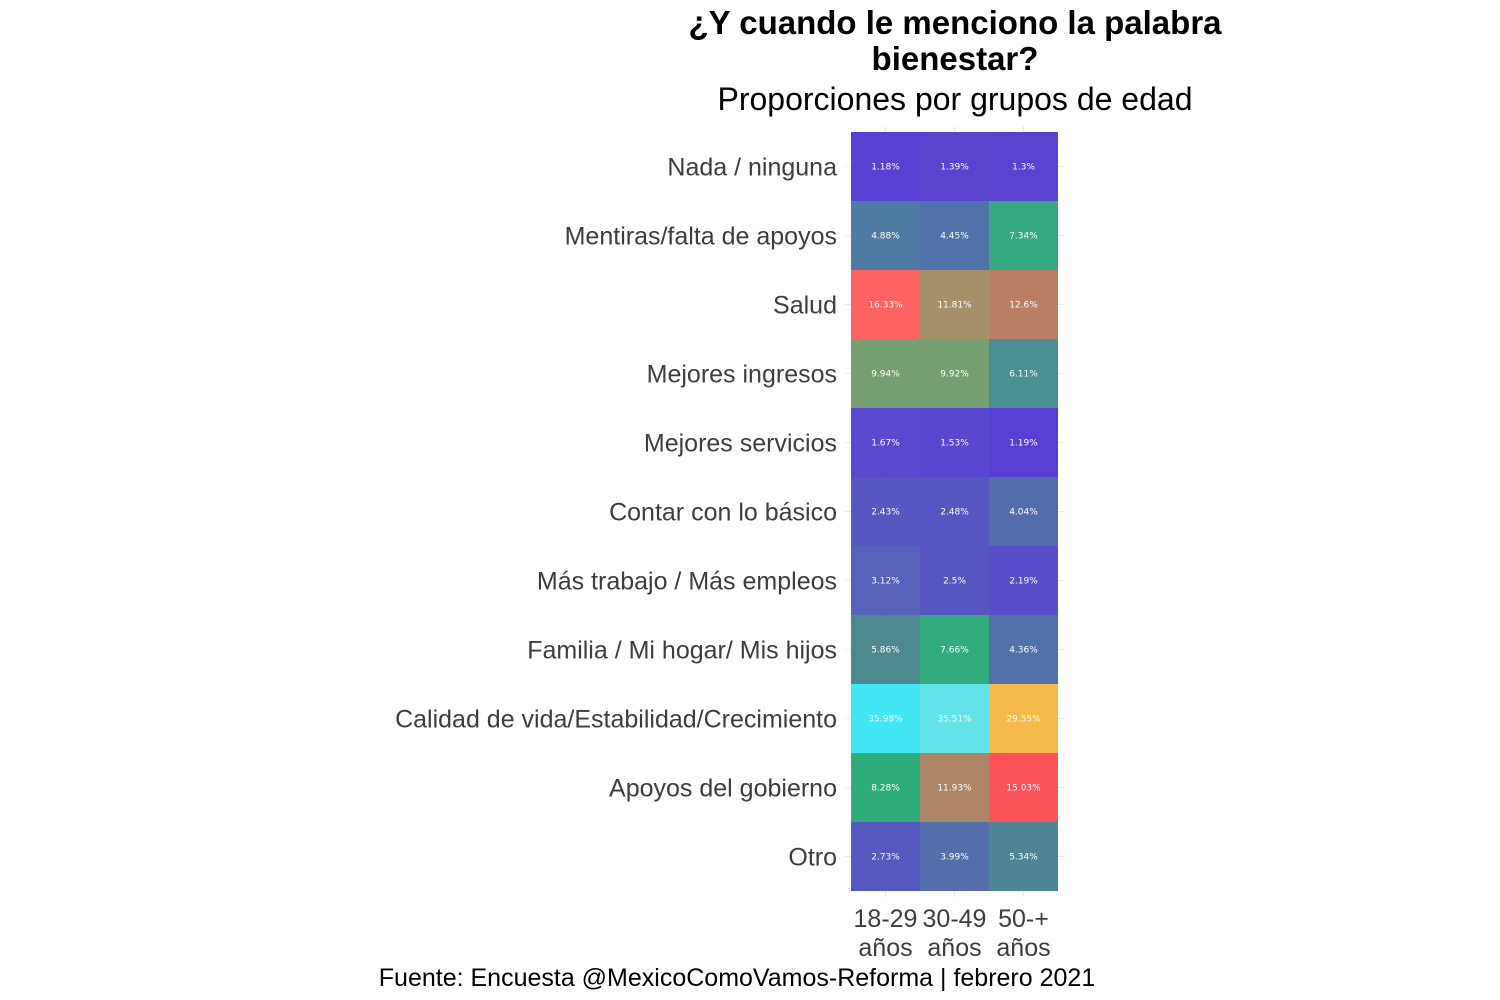  I want to click on cell-value-label: 7.66%, so click(954, 651).